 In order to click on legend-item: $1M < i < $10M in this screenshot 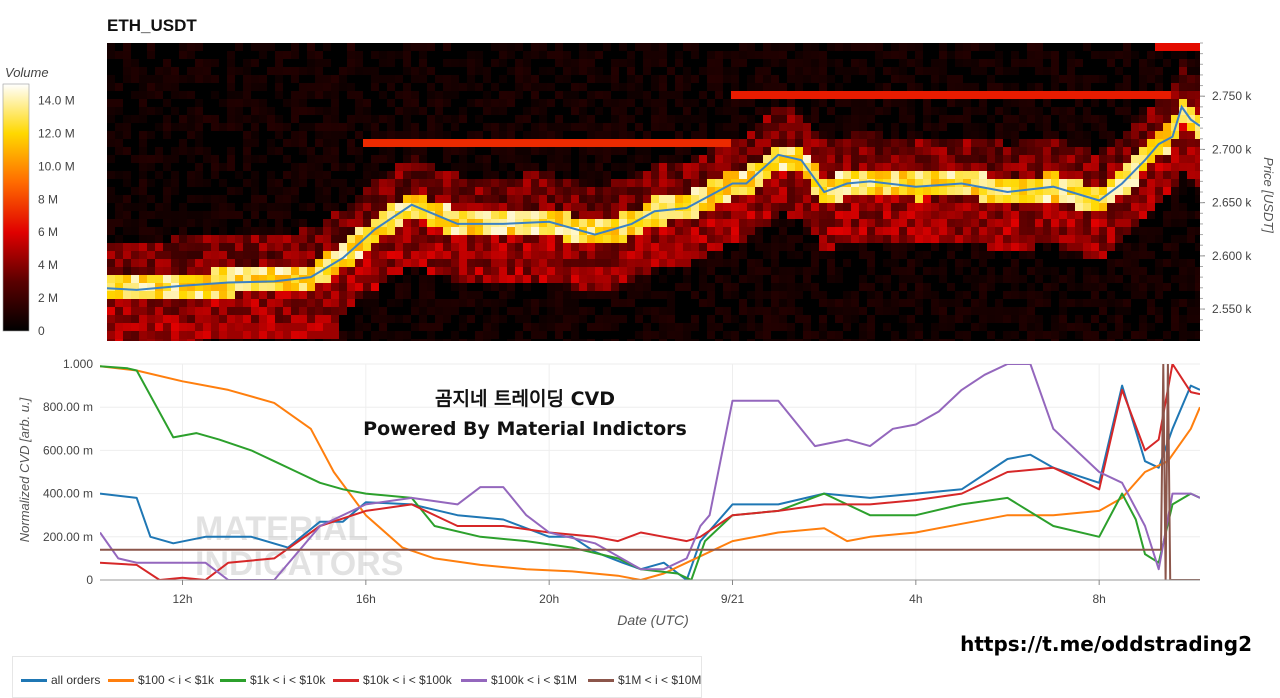, I will do `click(644, 680)`.